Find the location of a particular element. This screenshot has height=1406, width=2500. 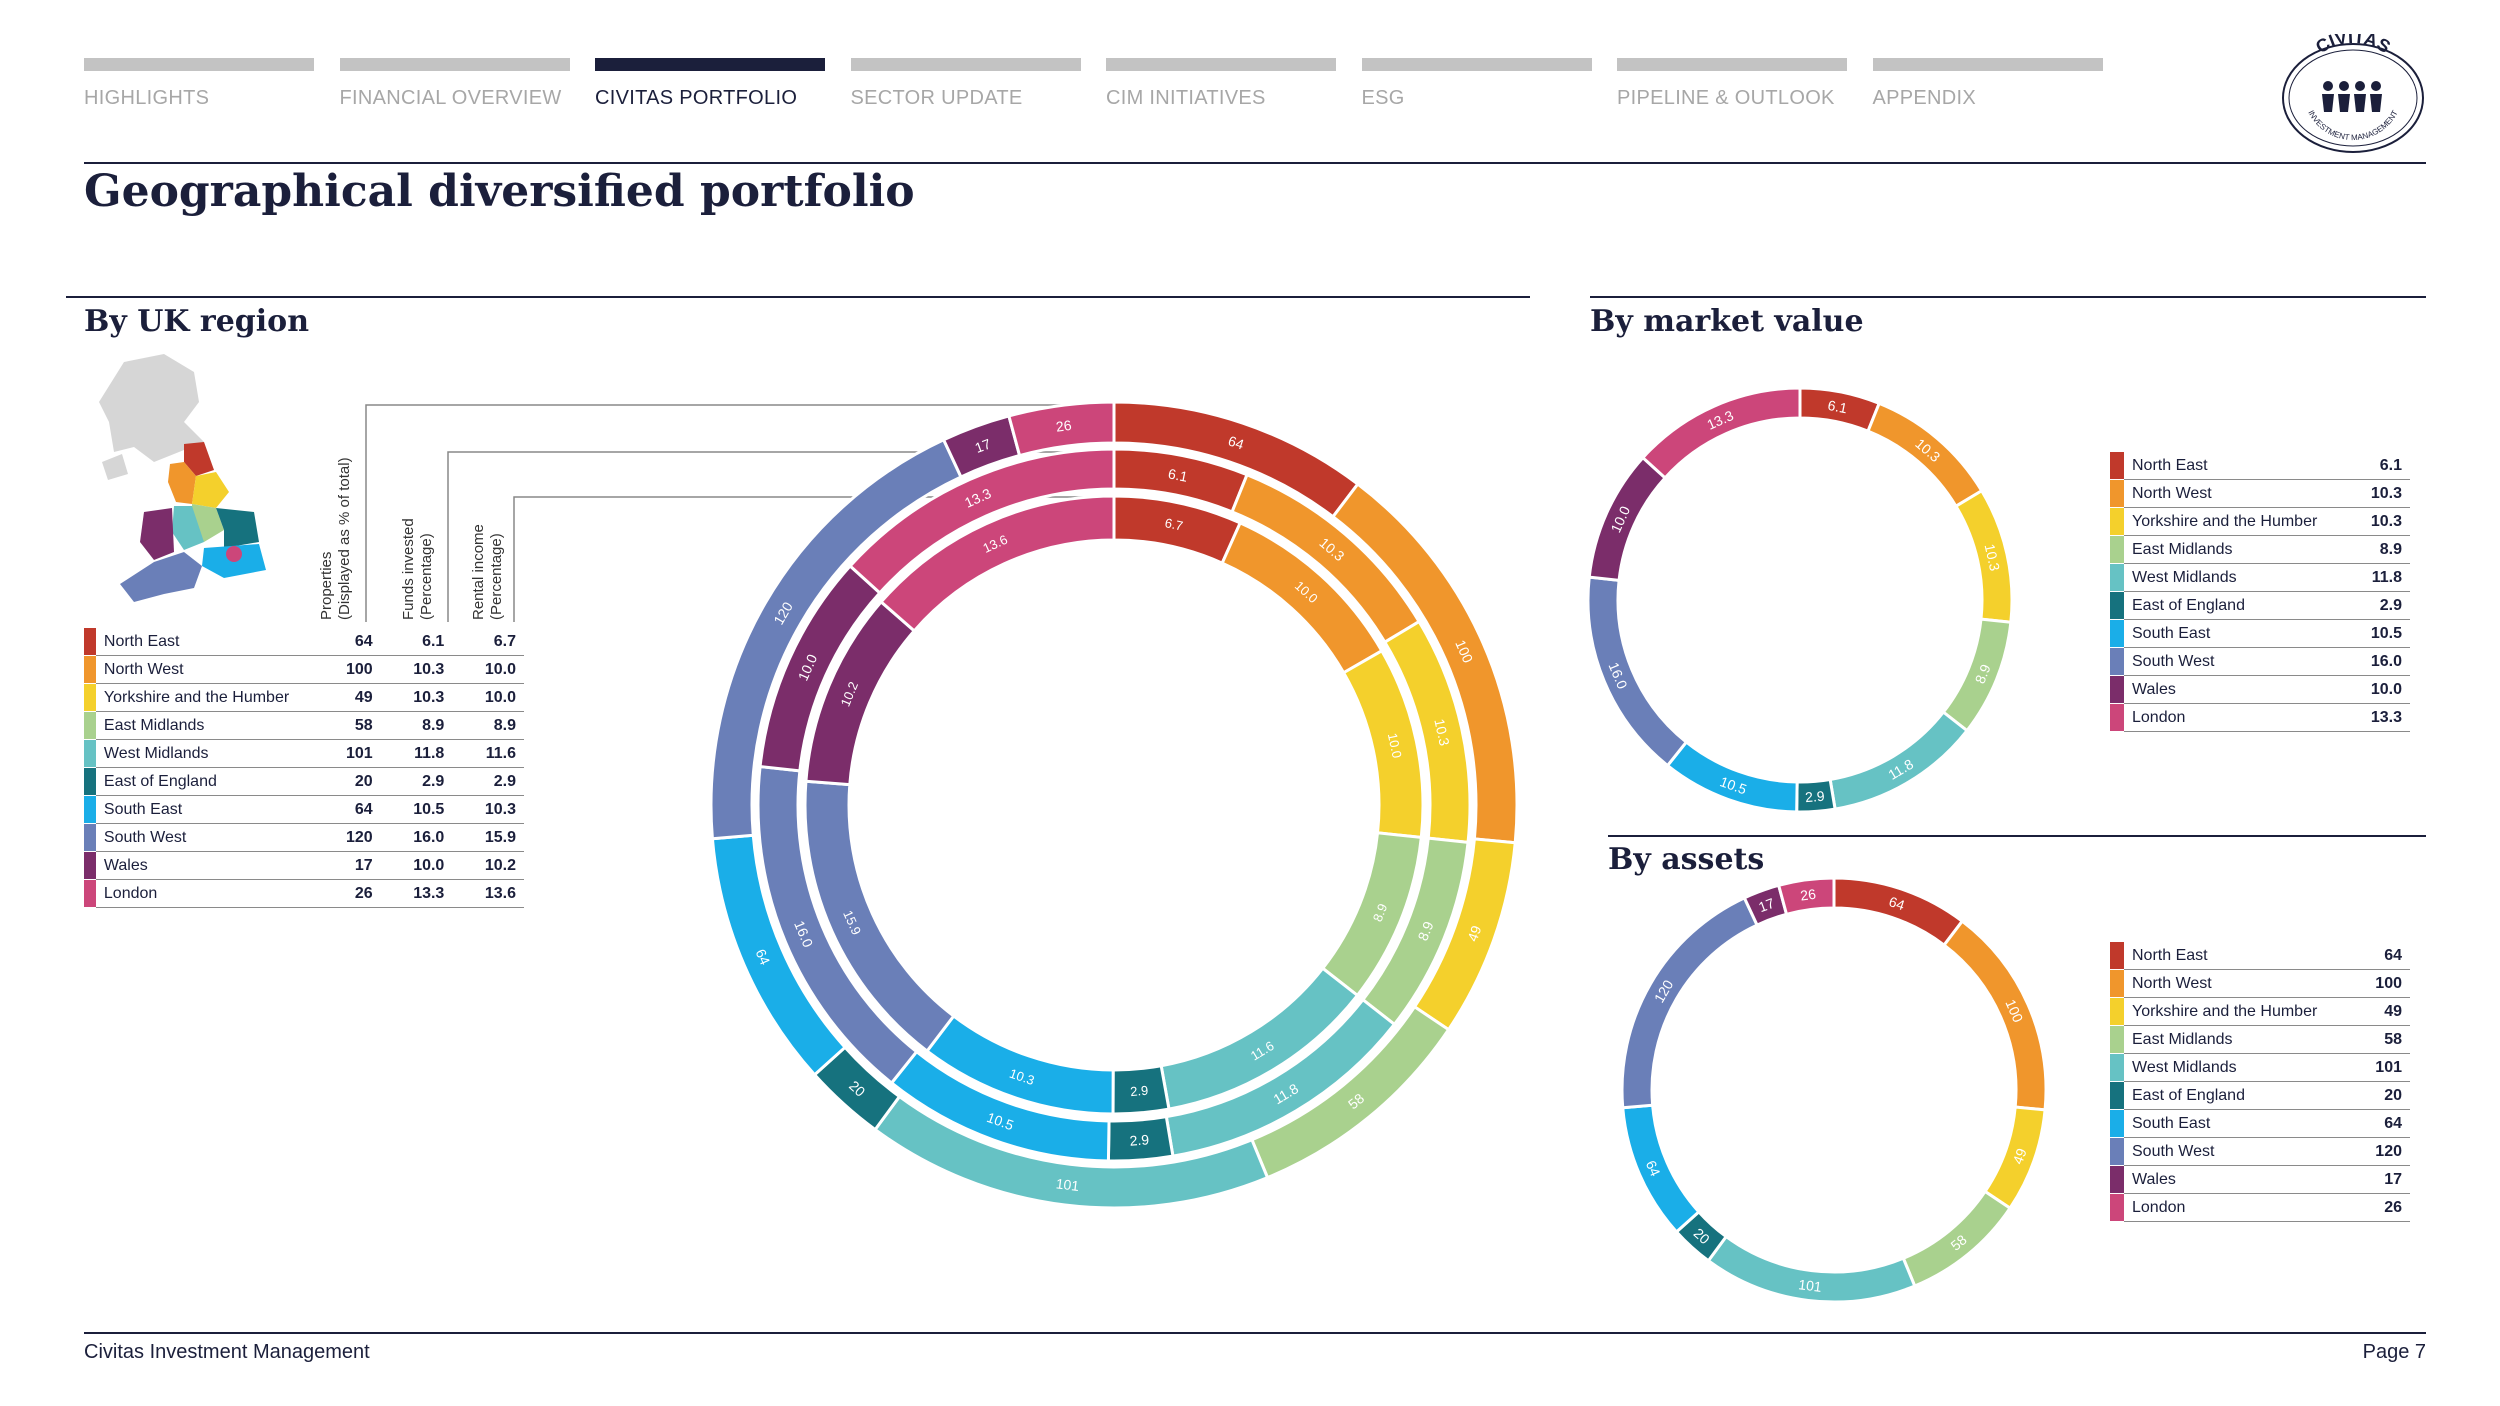

properties-value: 17 is located at coordinates (353, 865).